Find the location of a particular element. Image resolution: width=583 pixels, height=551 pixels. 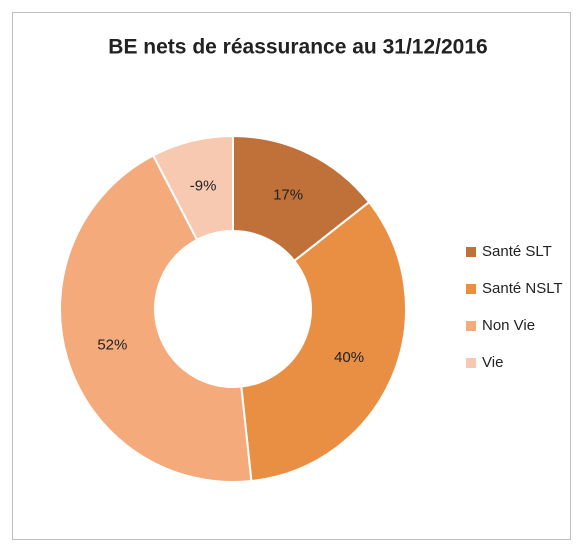

data-label: 17% is located at coordinates (288, 195).